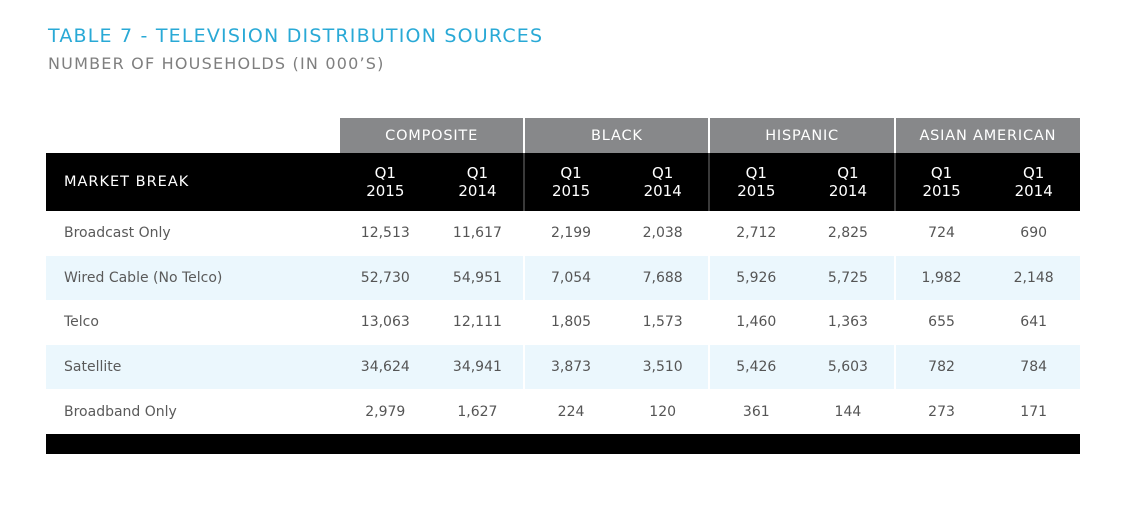  What do you see at coordinates (801, 135) in the screenshot?
I see `group-header-hispanic: HISPANIC` at bounding box center [801, 135].